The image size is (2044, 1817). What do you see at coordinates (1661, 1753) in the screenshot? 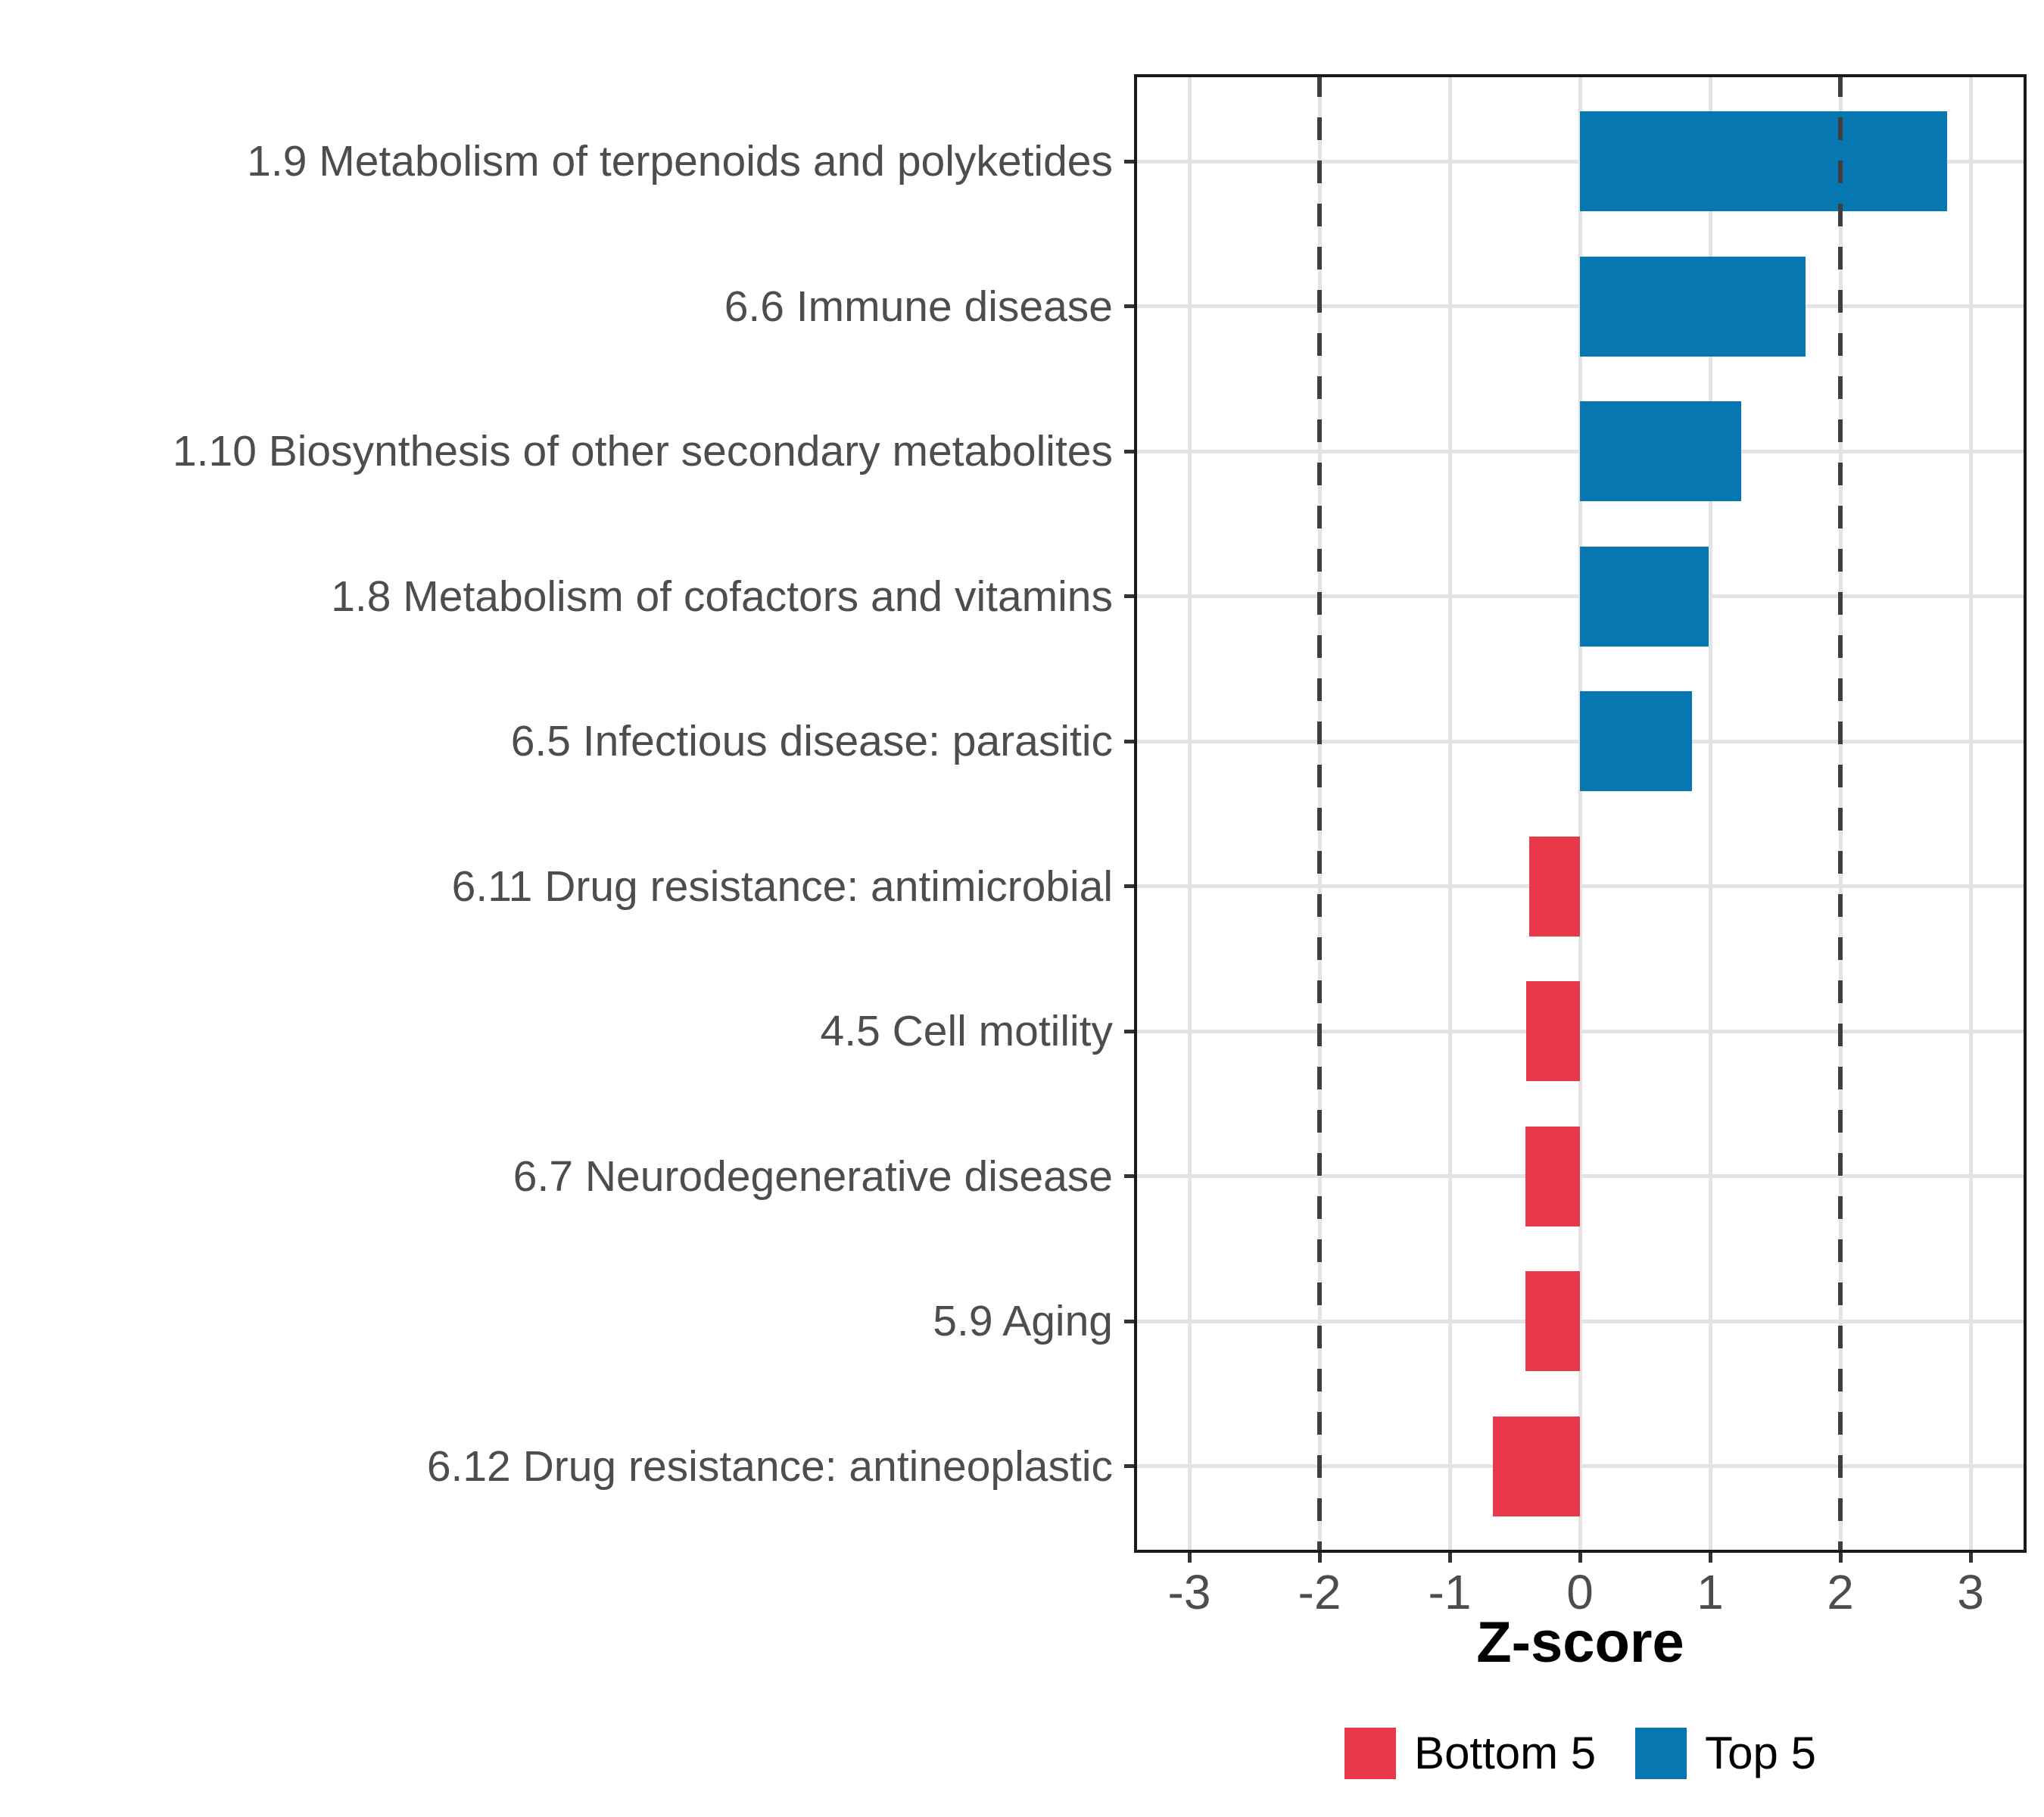
I see `legend-swatch-top5` at bounding box center [1661, 1753].